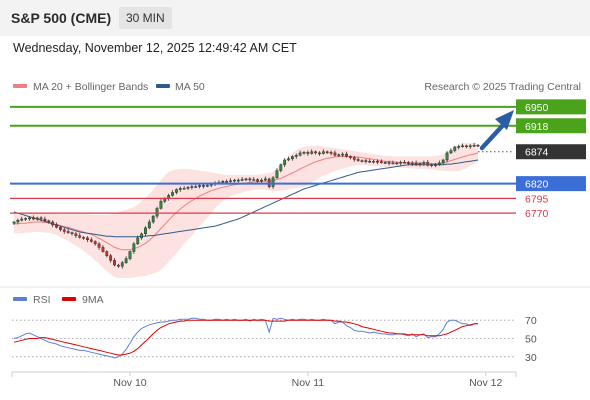 The width and height of the screenshot is (590, 400). Describe the element at coordinates (485, 383) in the screenshot. I see `time-tick-label: Nov 12` at that location.